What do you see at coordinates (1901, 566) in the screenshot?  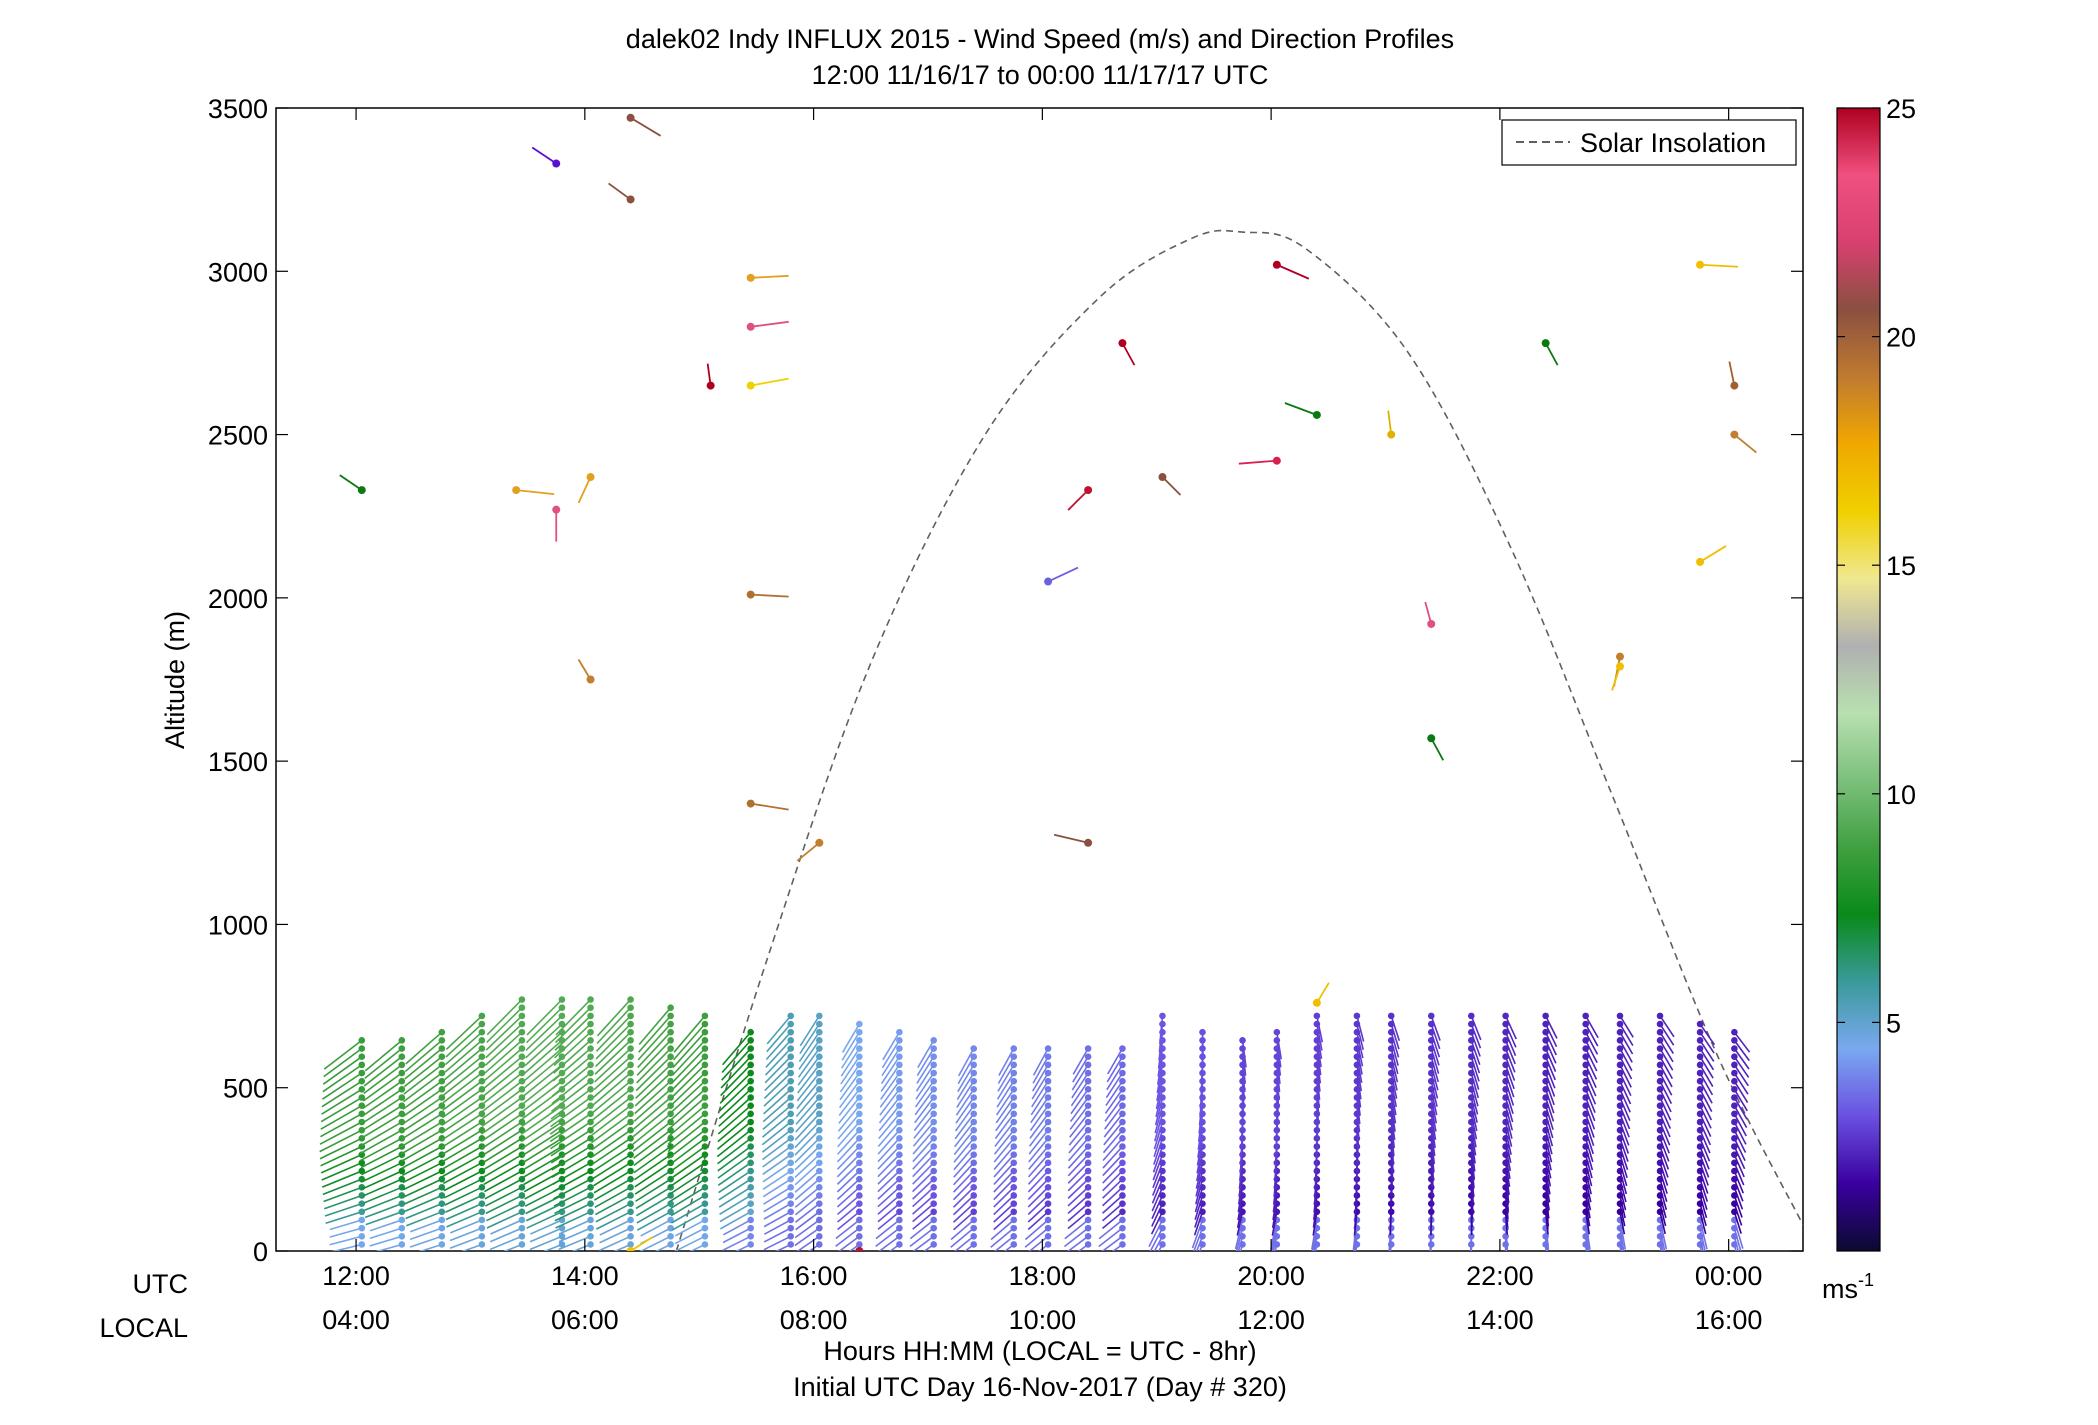 I see `colorbar-tick-label: 15` at bounding box center [1901, 566].